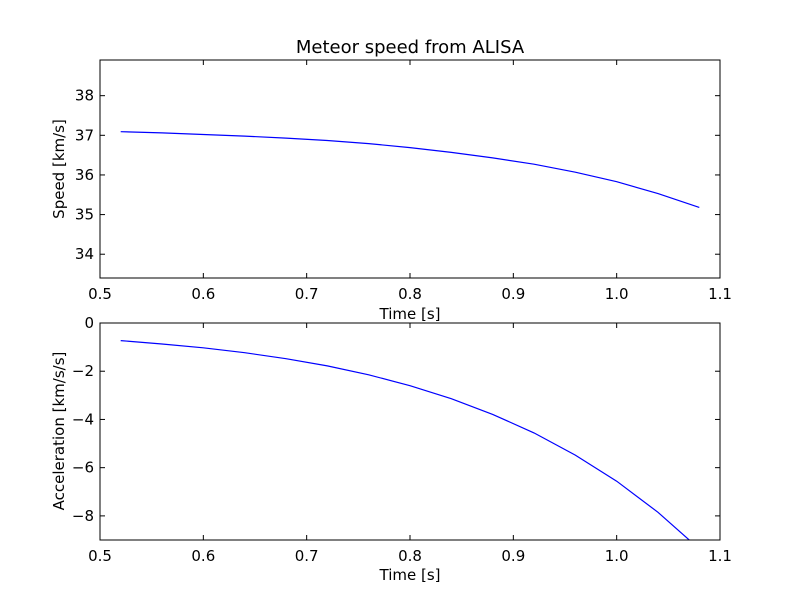 Image resolution: width=800 pixels, height=600 pixels. What do you see at coordinates (720, 556) in the screenshot?
I see `acceleration-x-tick-label: 1.1` at bounding box center [720, 556].